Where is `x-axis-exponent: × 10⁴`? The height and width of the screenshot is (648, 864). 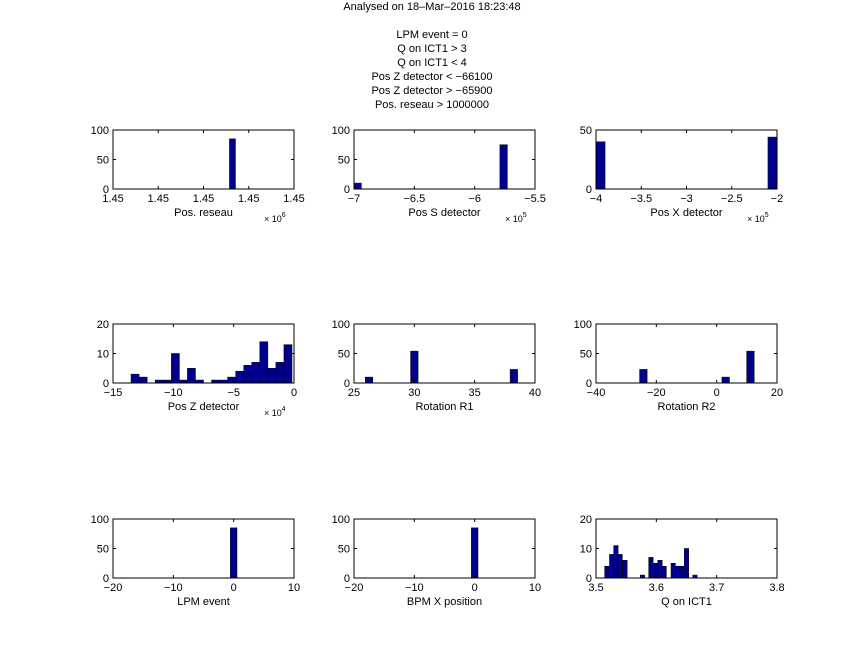 x-axis-exponent: × 10⁴ is located at coordinates (275, 412).